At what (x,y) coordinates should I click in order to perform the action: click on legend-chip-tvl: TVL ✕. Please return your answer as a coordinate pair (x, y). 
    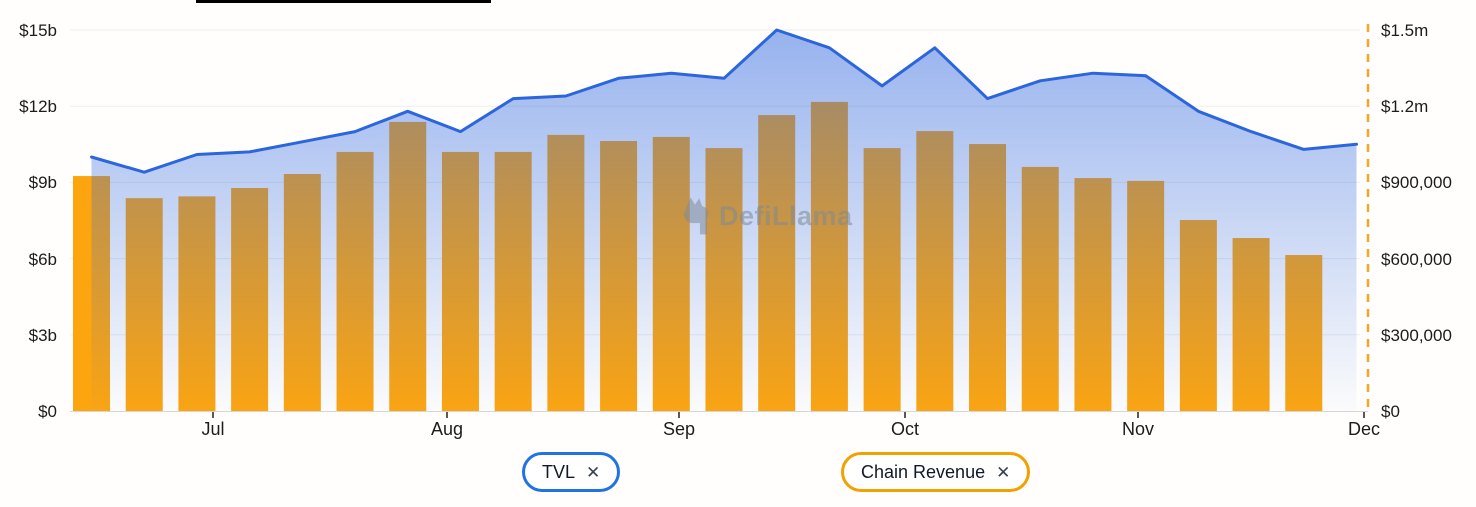
    Looking at the image, I should click on (571, 472).